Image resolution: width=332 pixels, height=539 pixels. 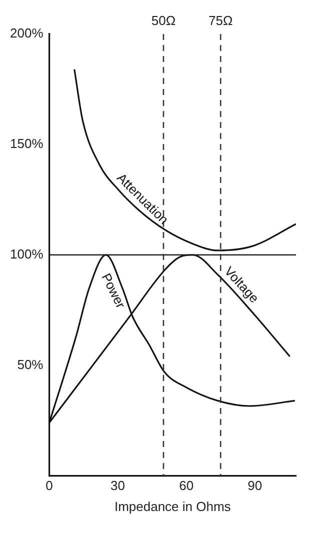 What do you see at coordinates (49, 486) in the screenshot?
I see `x-tick-label: 0` at bounding box center [49, 486].